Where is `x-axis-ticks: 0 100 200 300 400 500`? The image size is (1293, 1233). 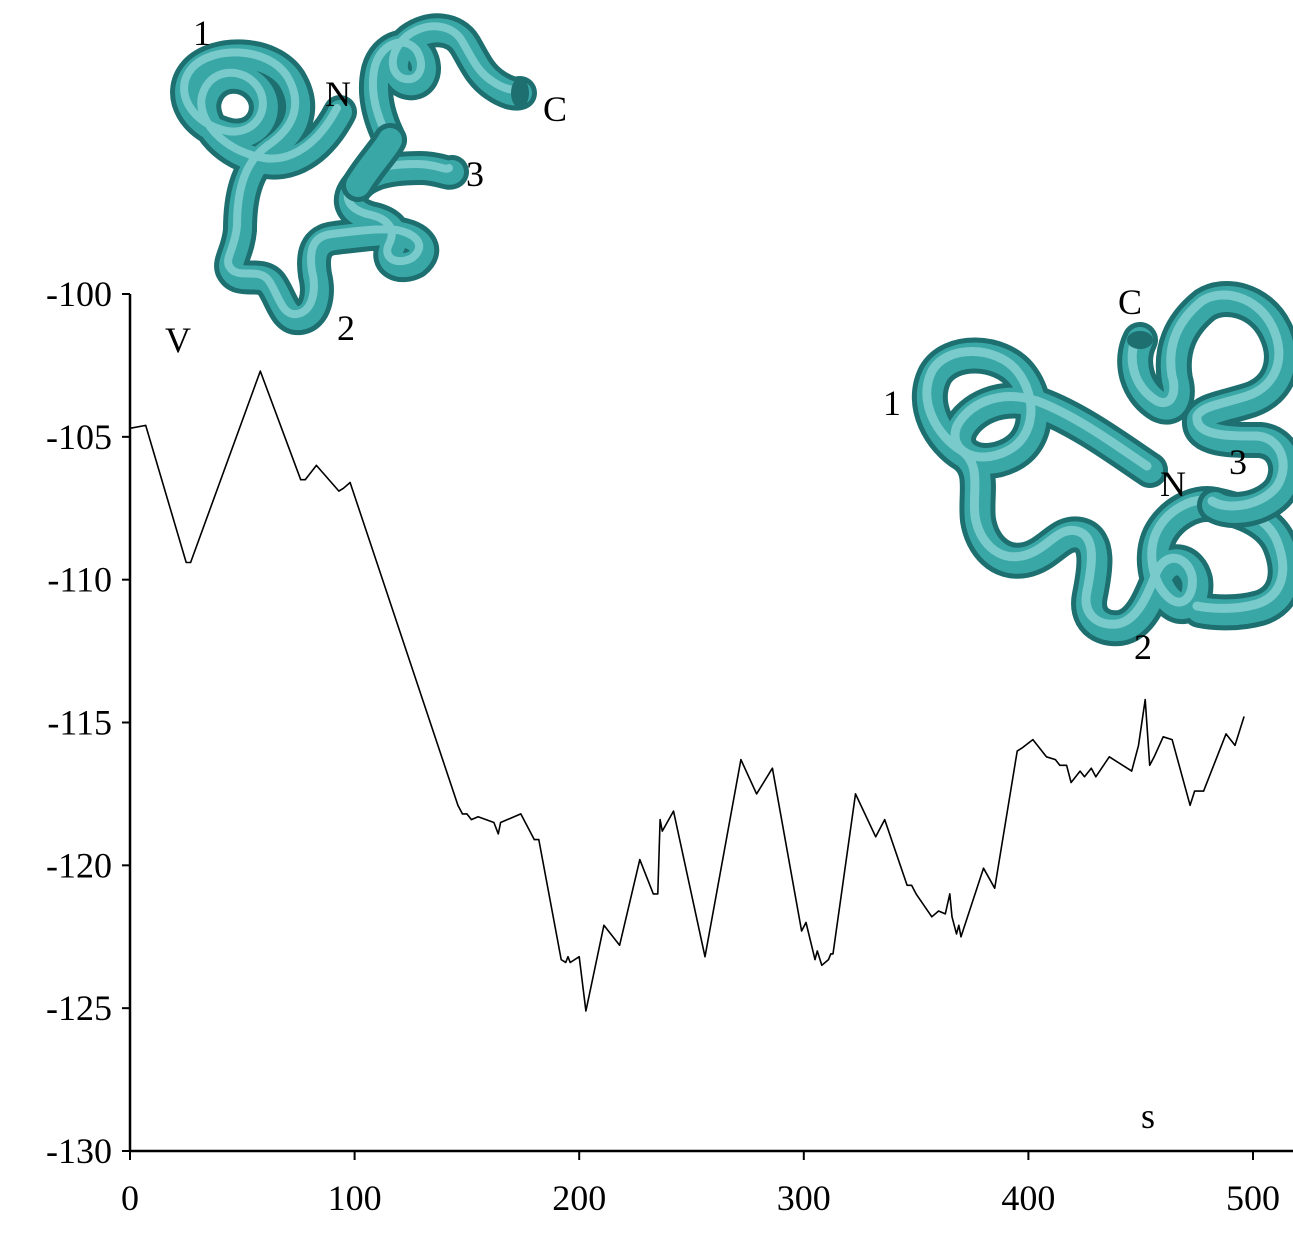 x-axis-ticks: 0 100 200 300 400 500 is located at coordinates (700, 1184).